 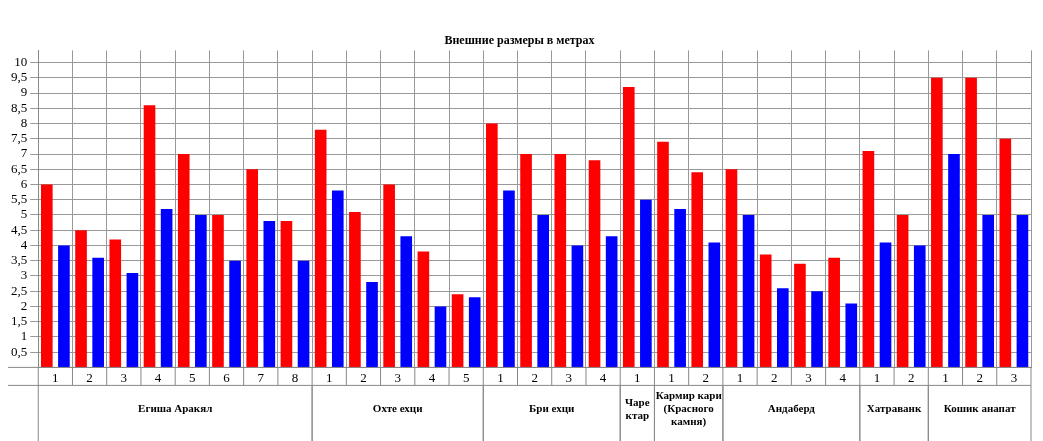 What do you see at coordinates (21, 62) in the screenshot?
I see `y-tick-label: 10` at bounding box center [21, 62].